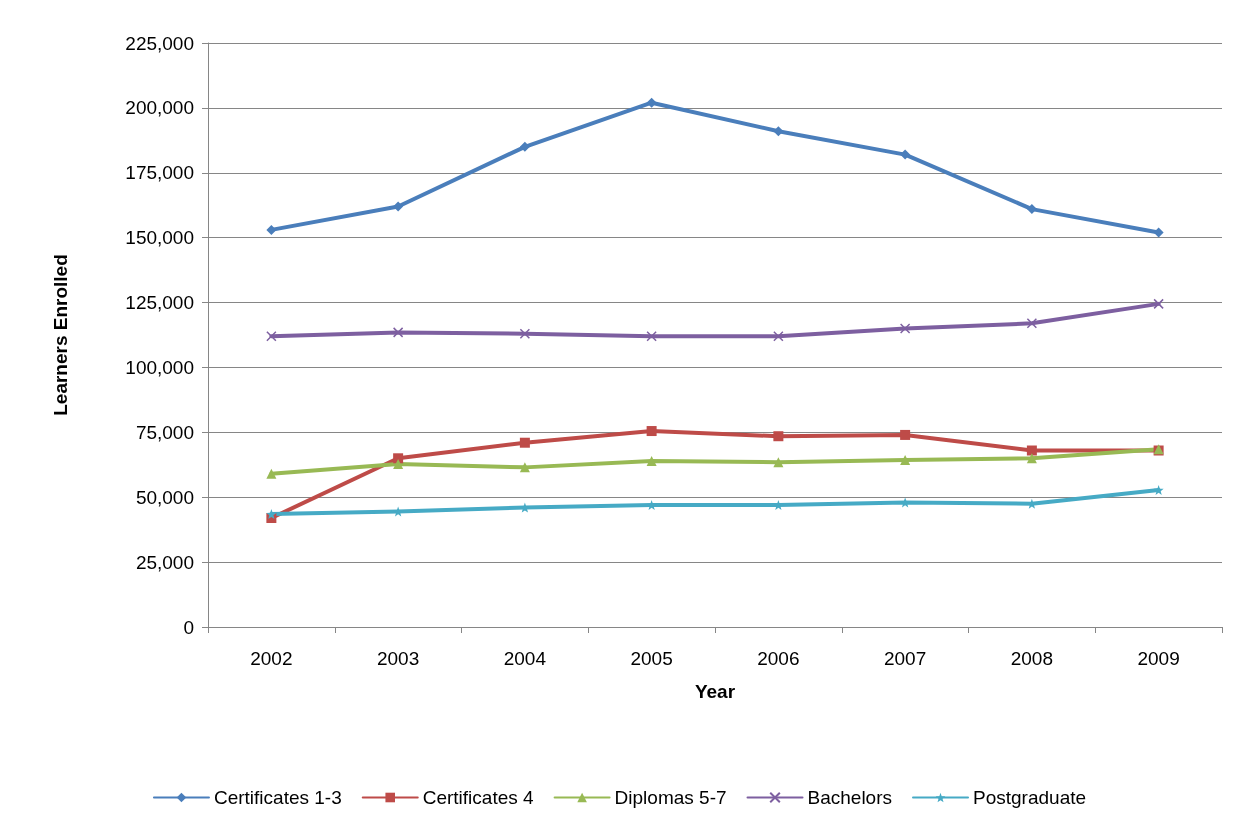 This screenshot has height=826, width=1239. What do you see at coordinates (1030, 797) in the screenshot?
I see `legend-label: Postgraduate` at bounding box center [1030, 797].